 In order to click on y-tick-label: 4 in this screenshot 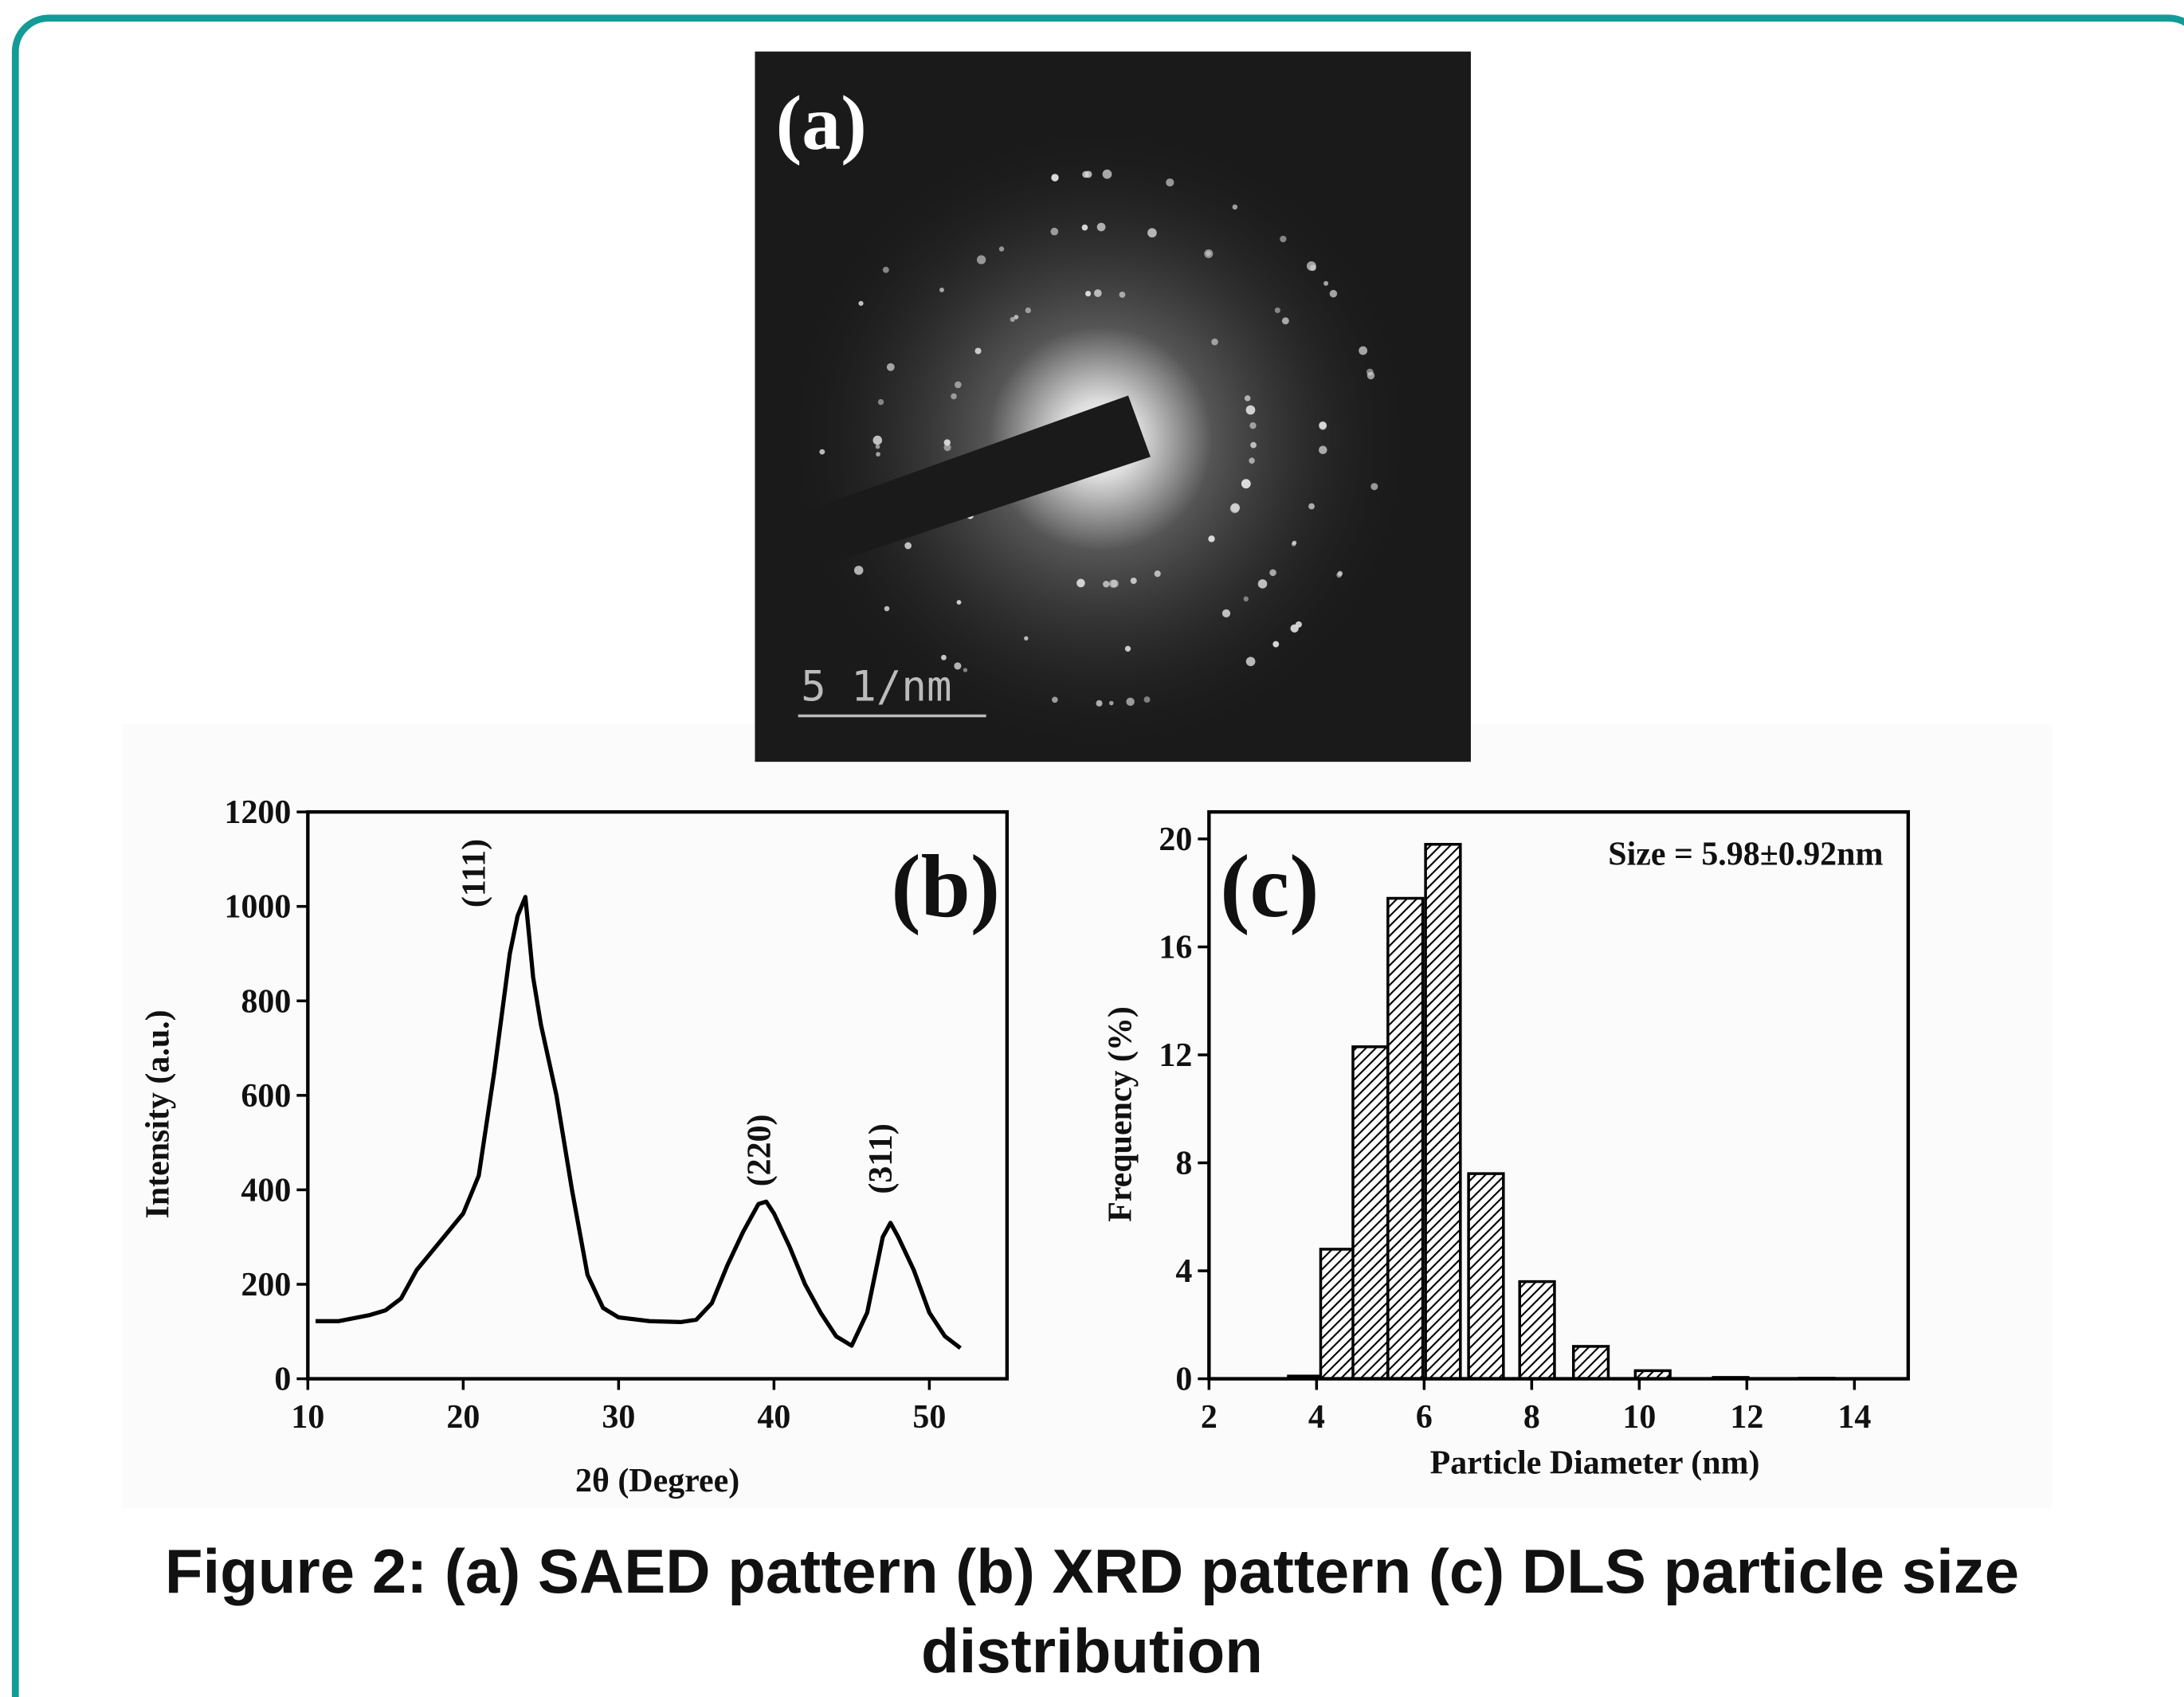, I will do `click(1183, 1271)`.